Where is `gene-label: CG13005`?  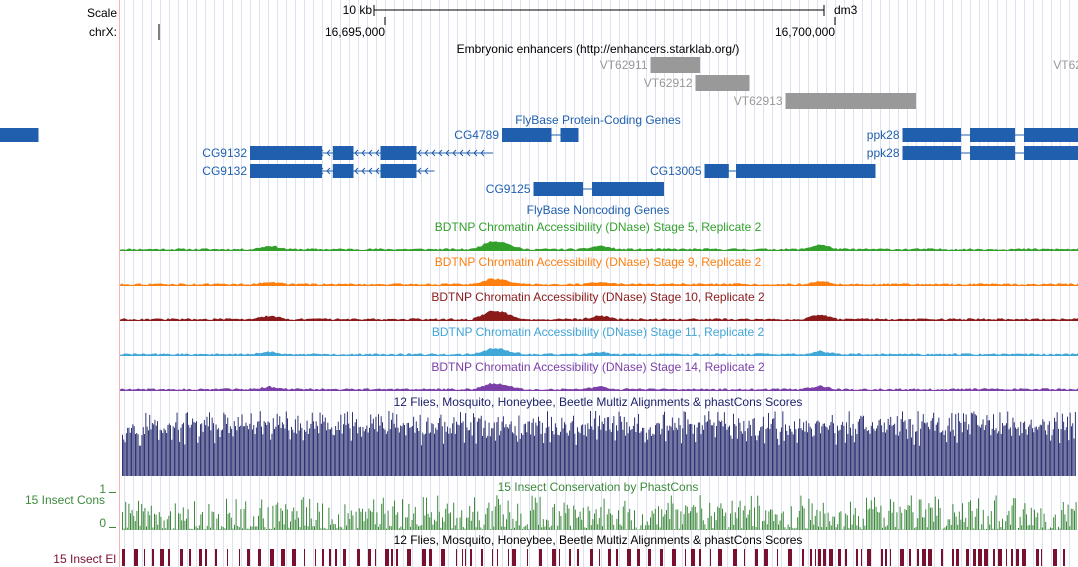
gene-label: CG13005 is located at coordinates (676, 171).